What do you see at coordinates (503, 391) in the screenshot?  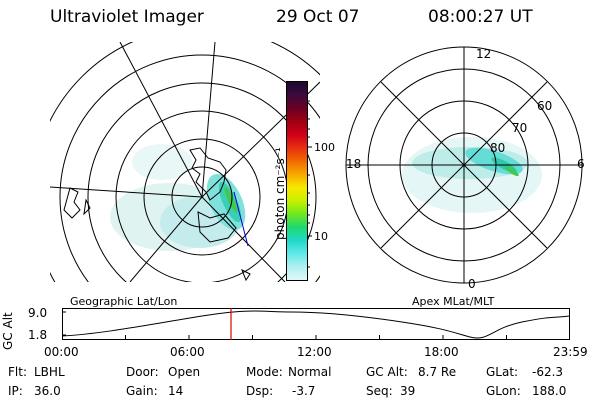 I see `glon-label: GLon:` at bounding box center [503, 391].